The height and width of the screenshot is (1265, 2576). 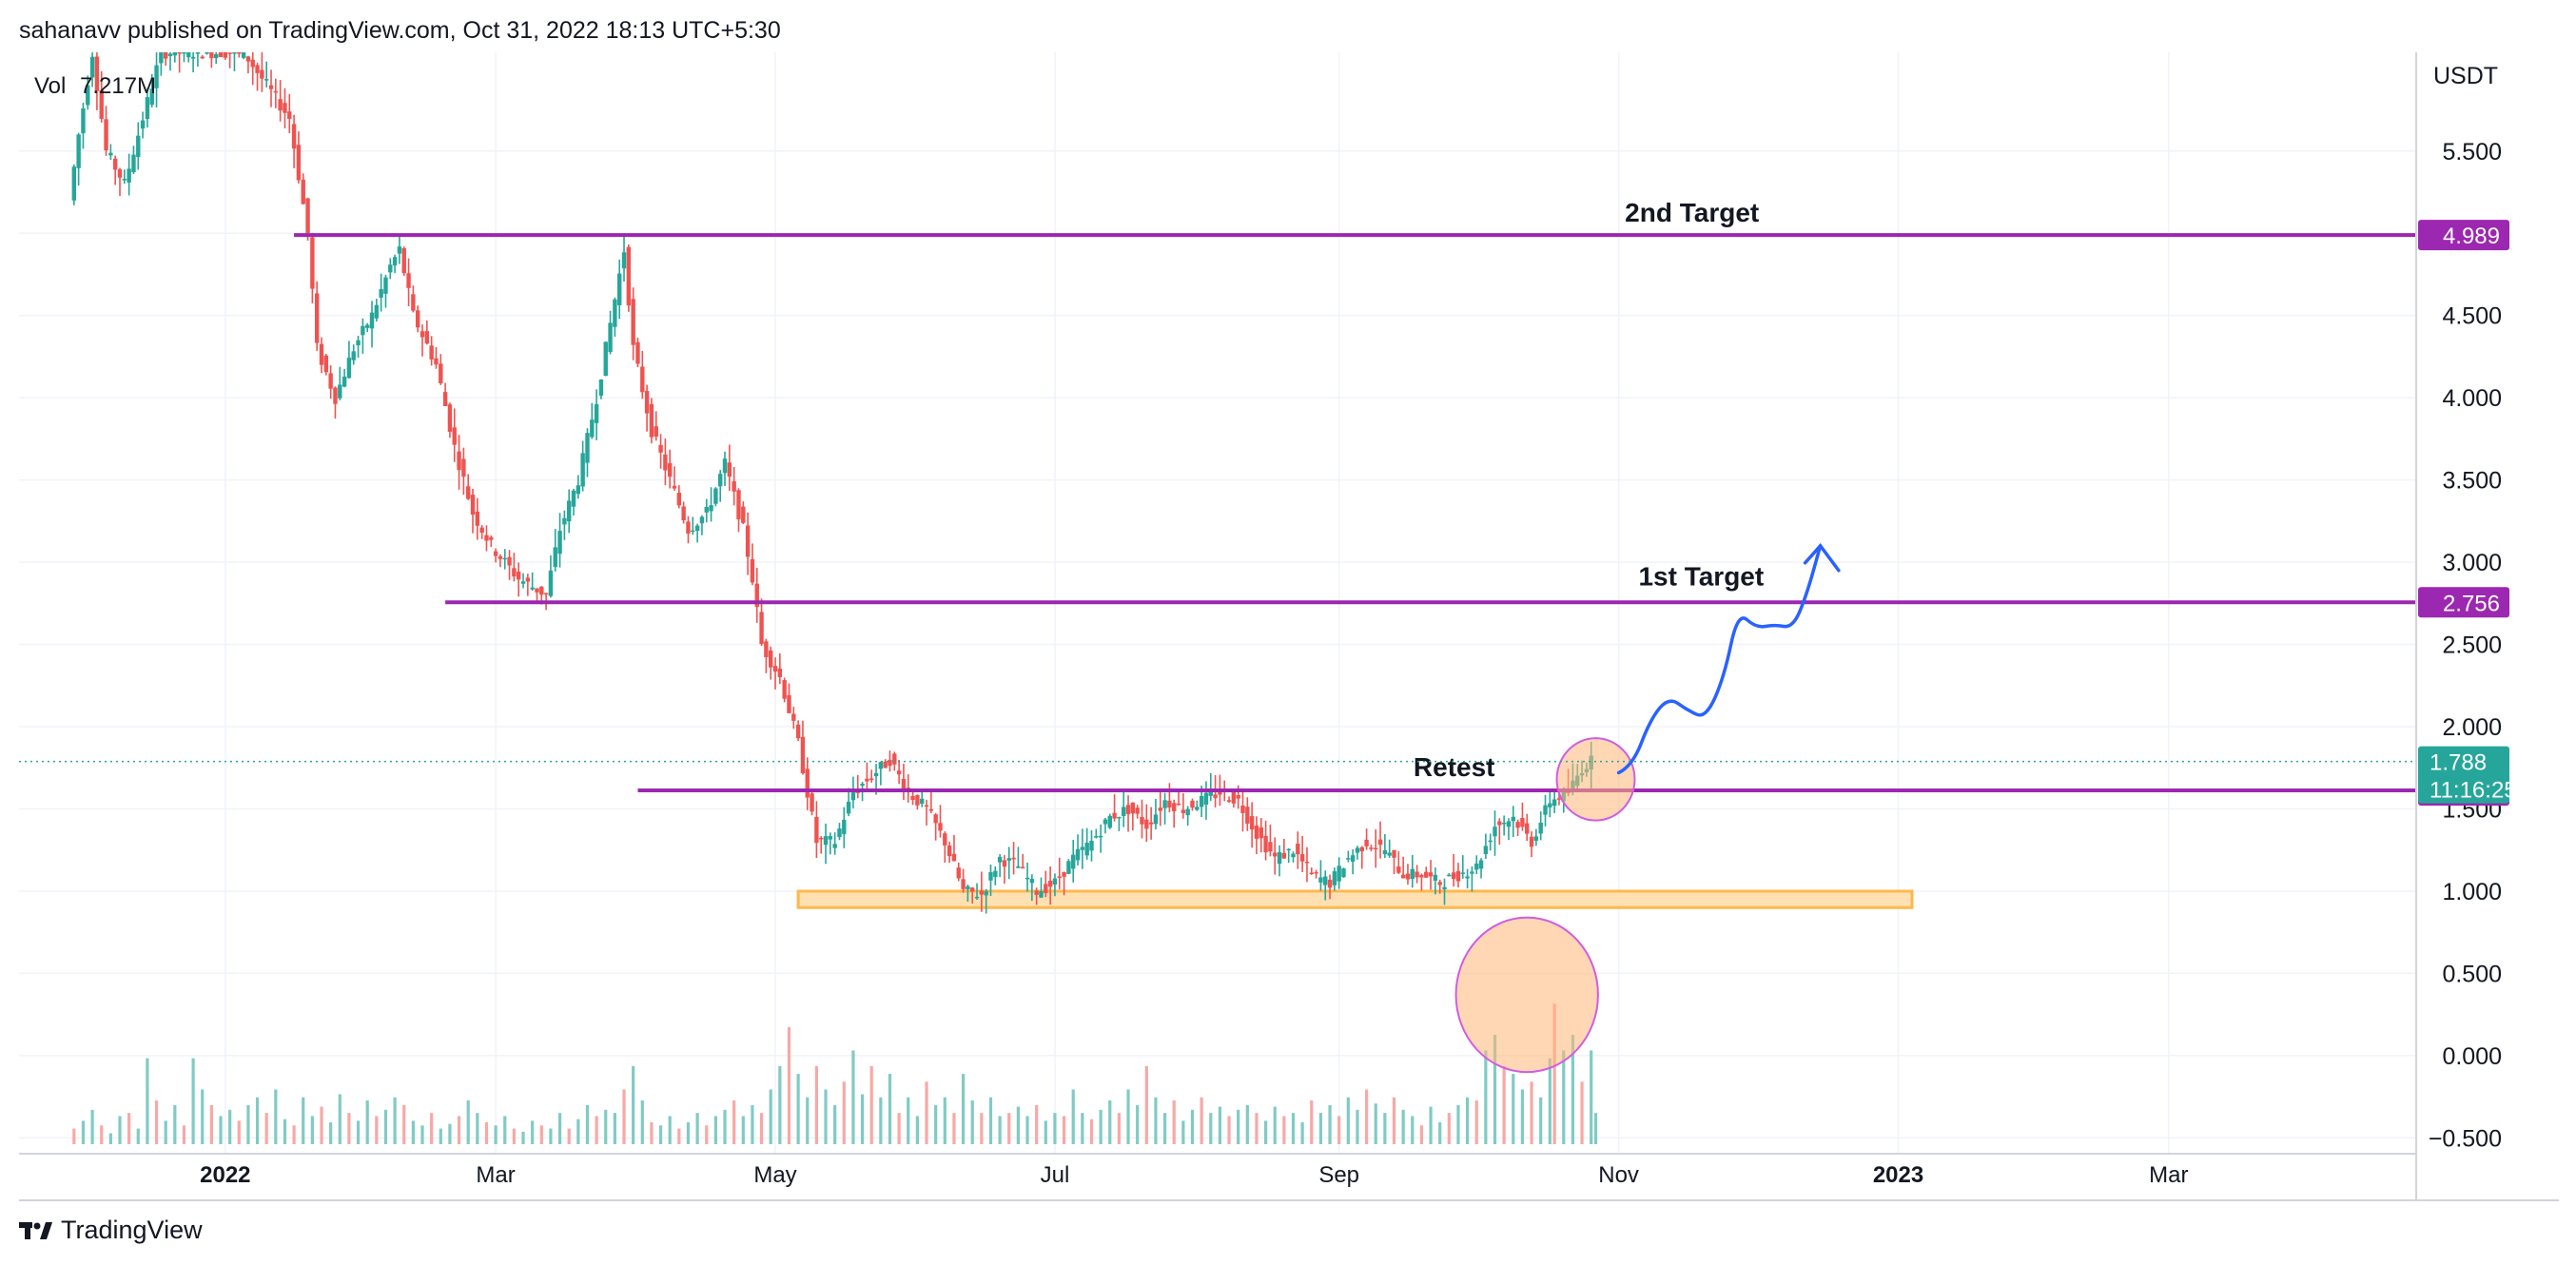 I want to click on currency-label: USDT, so click(x=2466, y=76).